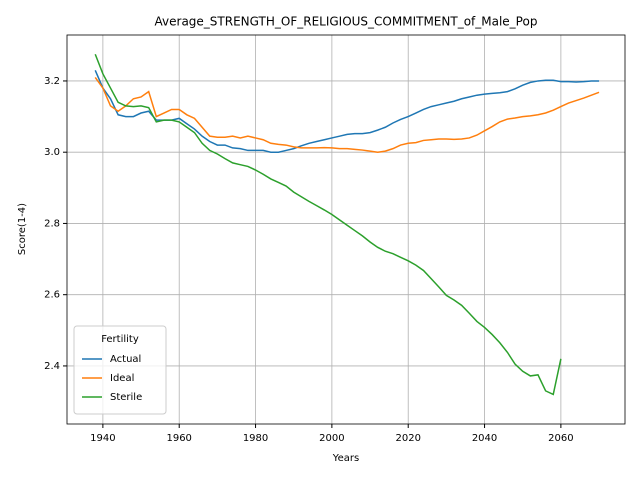 This screenshot has width=640, height=480. I want to click on x-tick-label: 1960, so click(178, 438).